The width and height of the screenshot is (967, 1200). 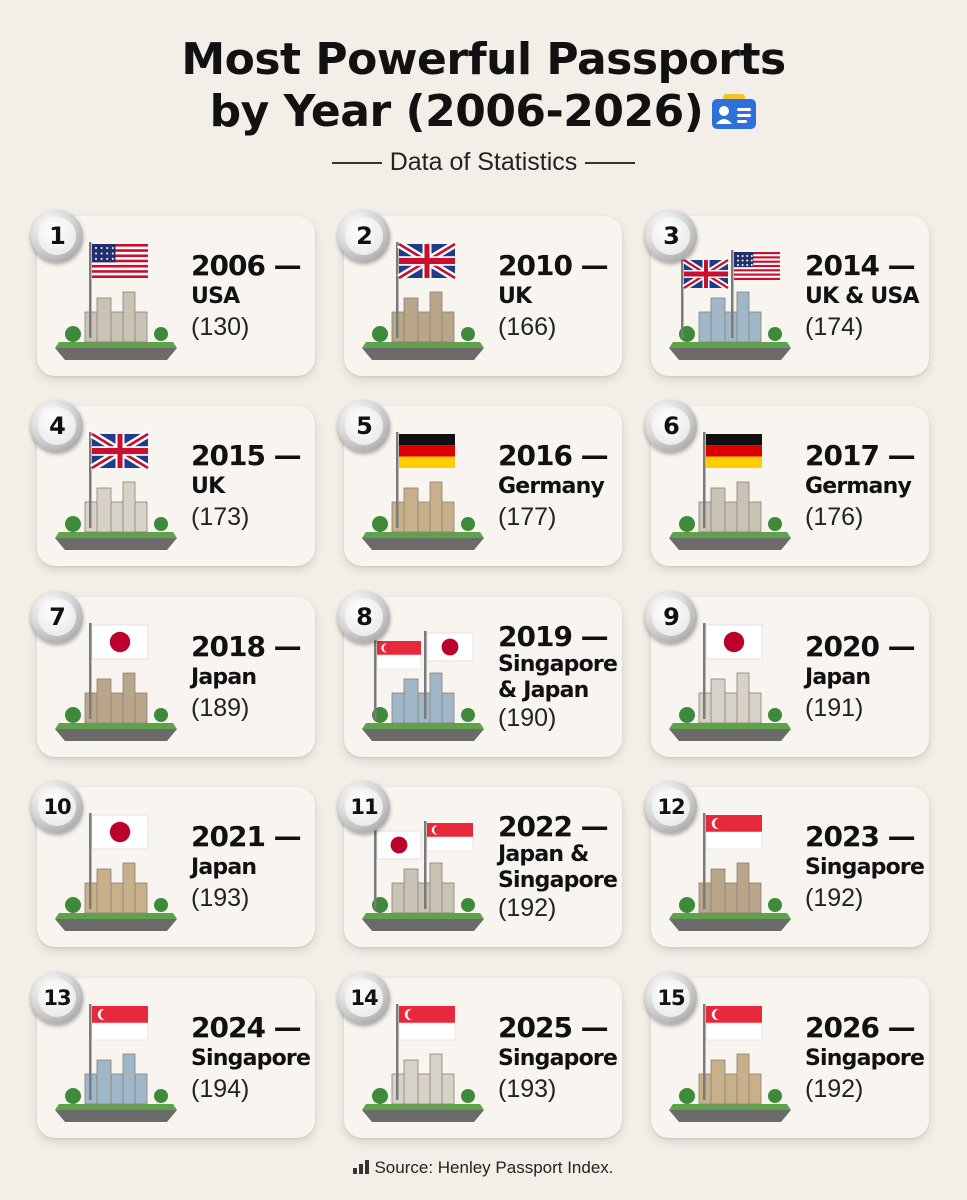 I want to click on year-label: 2015 —, so click(x=246, y=455).